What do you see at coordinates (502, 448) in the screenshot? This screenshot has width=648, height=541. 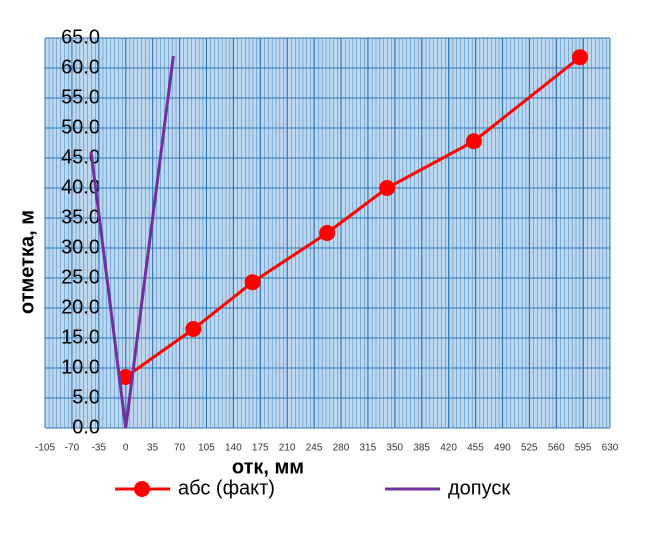 I see `x-tick-label: 490` at bounding box center [502, 448].